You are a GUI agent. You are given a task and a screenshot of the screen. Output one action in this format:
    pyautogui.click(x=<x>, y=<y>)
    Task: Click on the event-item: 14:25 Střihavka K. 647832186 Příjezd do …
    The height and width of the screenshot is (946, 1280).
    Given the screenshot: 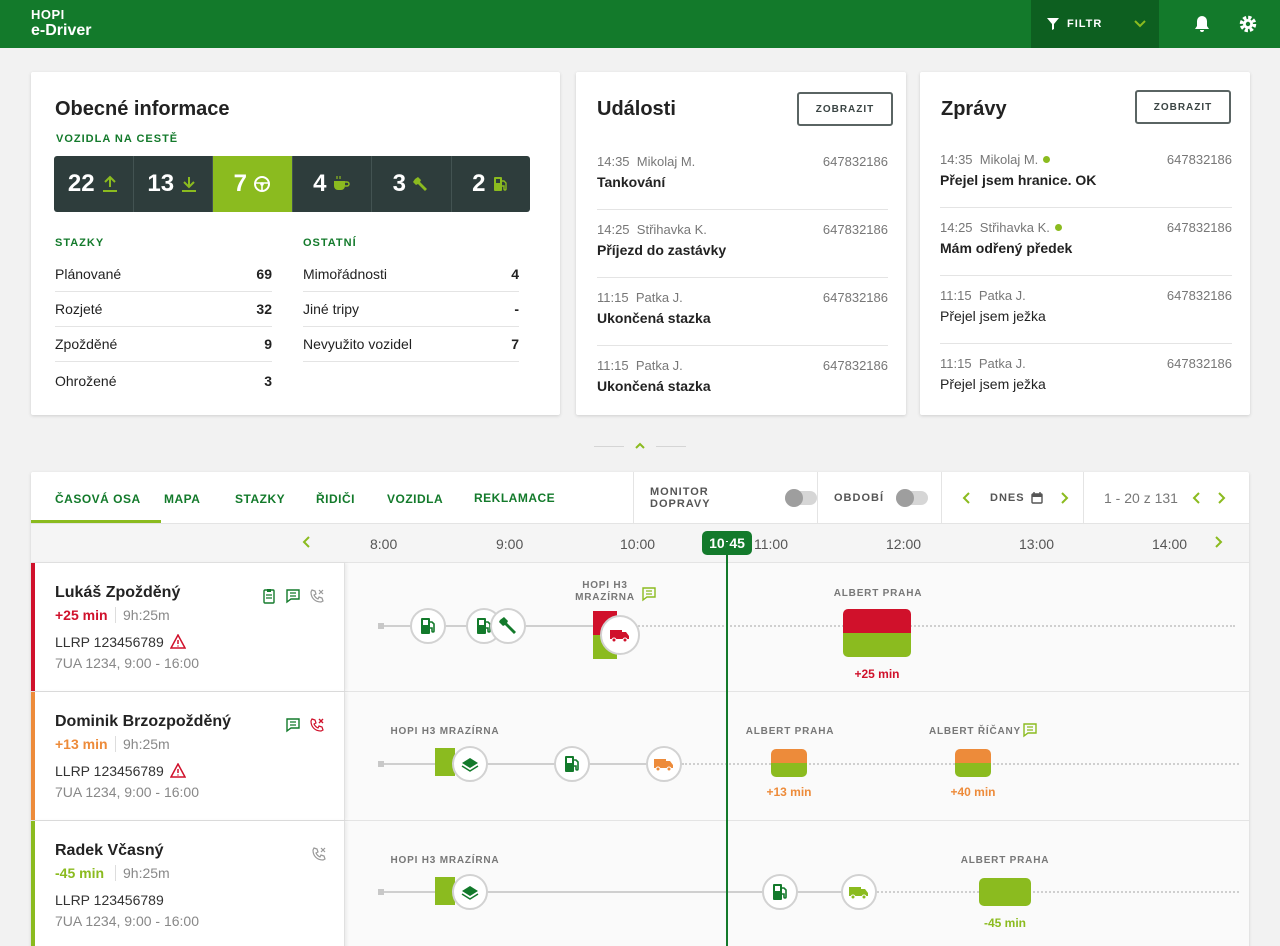 What is the action you would take?
    pyautogui.click(x=742, y=244)
    